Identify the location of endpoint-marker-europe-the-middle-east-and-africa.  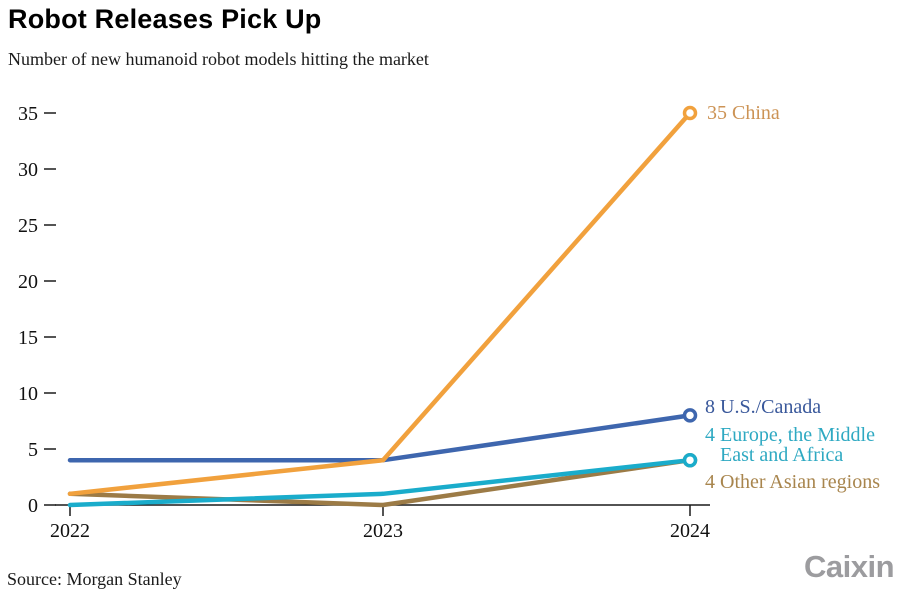
(690, 460).